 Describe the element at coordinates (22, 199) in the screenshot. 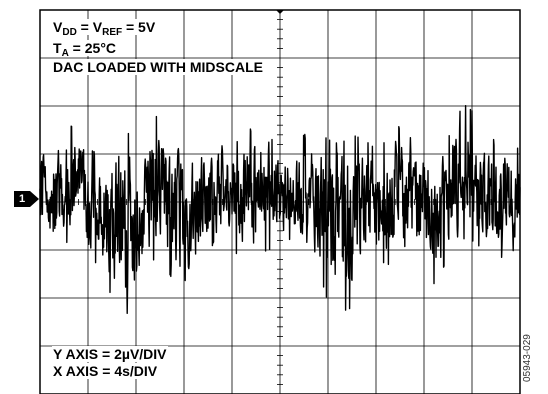

I see `channel-number: 1` at that location.